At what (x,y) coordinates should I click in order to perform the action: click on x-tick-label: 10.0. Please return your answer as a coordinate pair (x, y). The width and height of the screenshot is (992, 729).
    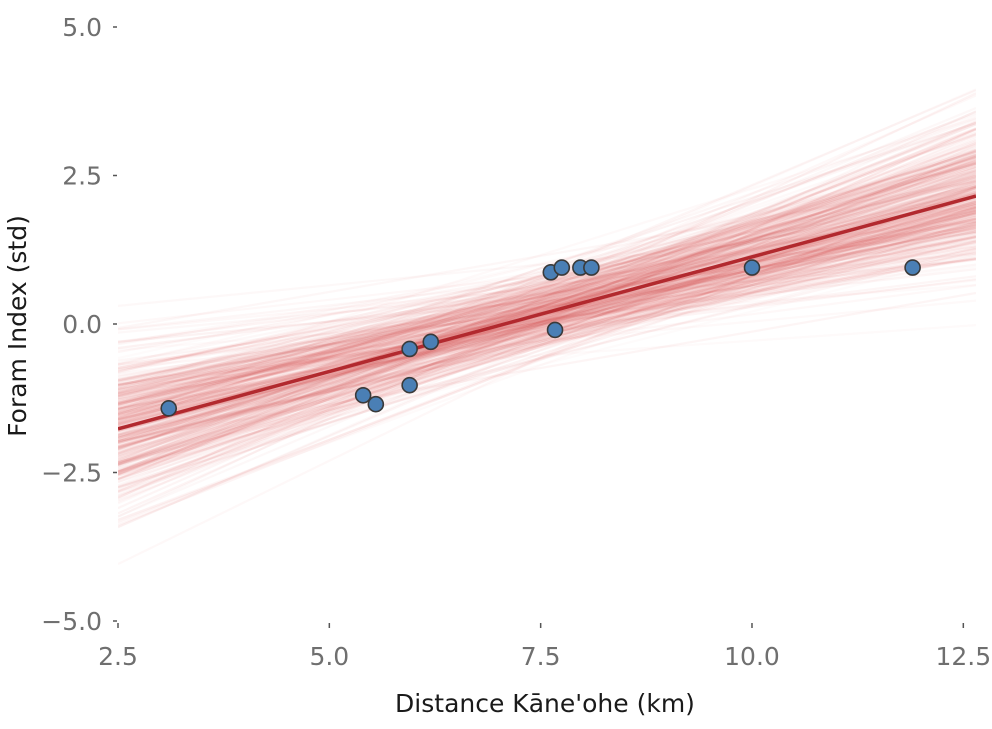
    Looking at the image, I should click on (752, 656).